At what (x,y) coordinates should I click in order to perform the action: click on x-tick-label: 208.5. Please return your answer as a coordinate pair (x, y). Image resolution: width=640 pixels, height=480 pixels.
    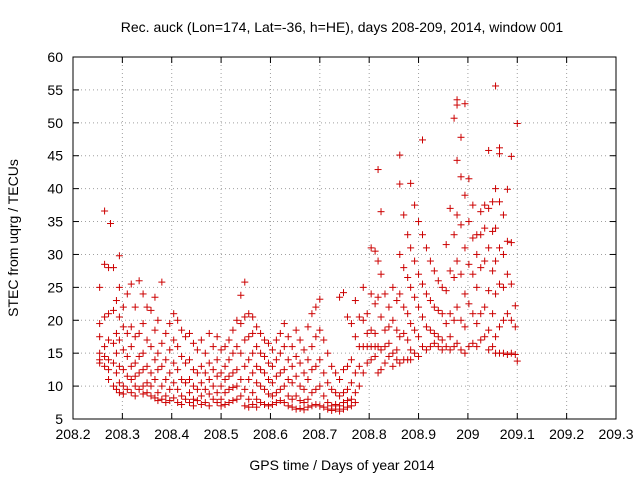
    Looking at the image, I should click on (221, 434).